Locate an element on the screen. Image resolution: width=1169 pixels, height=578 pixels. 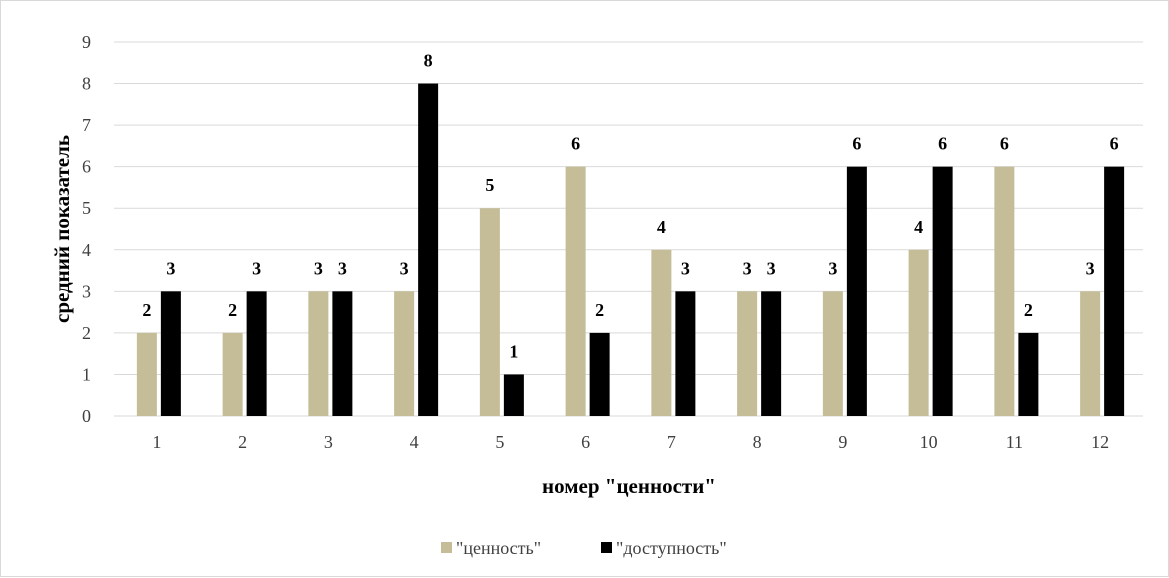
legend-label-value: "ценность" is located at coordinates (498, 548).